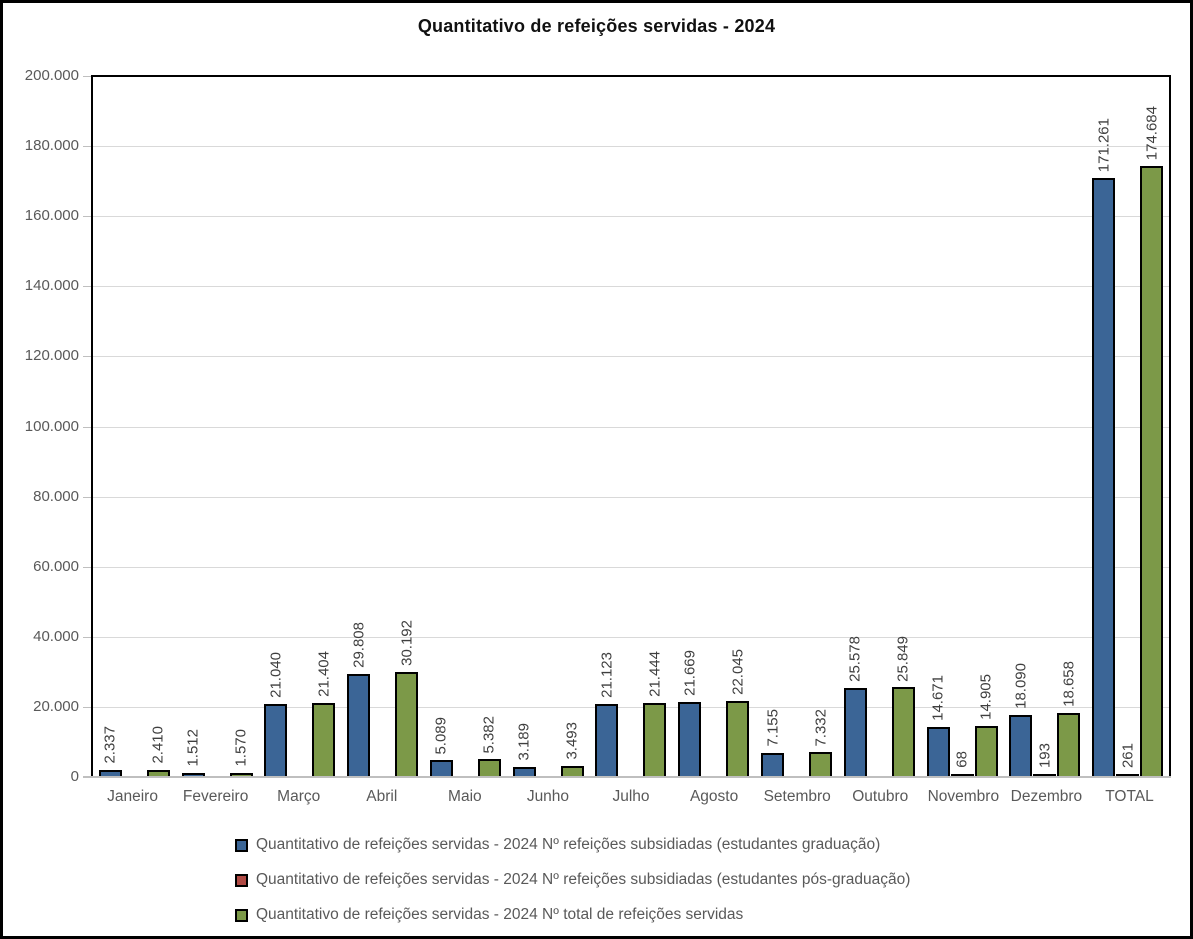  Describe the element at coordinates (56, 706) in the screenshot. I see `y-tick-label: 20.000` at that location.